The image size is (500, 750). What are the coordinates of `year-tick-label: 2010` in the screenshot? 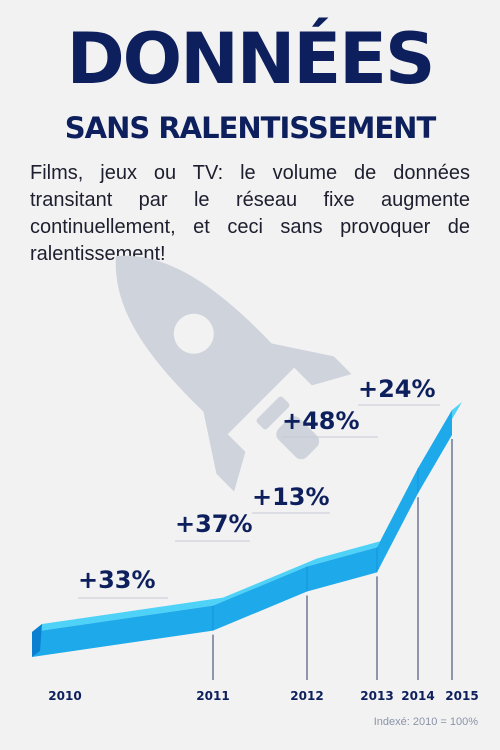 It's located at (64, 696).